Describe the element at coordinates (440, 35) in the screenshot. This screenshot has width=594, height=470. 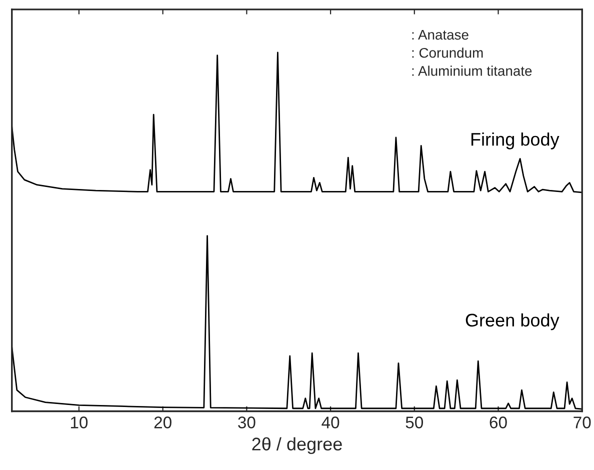
I see `text: : Anatase` at that location.